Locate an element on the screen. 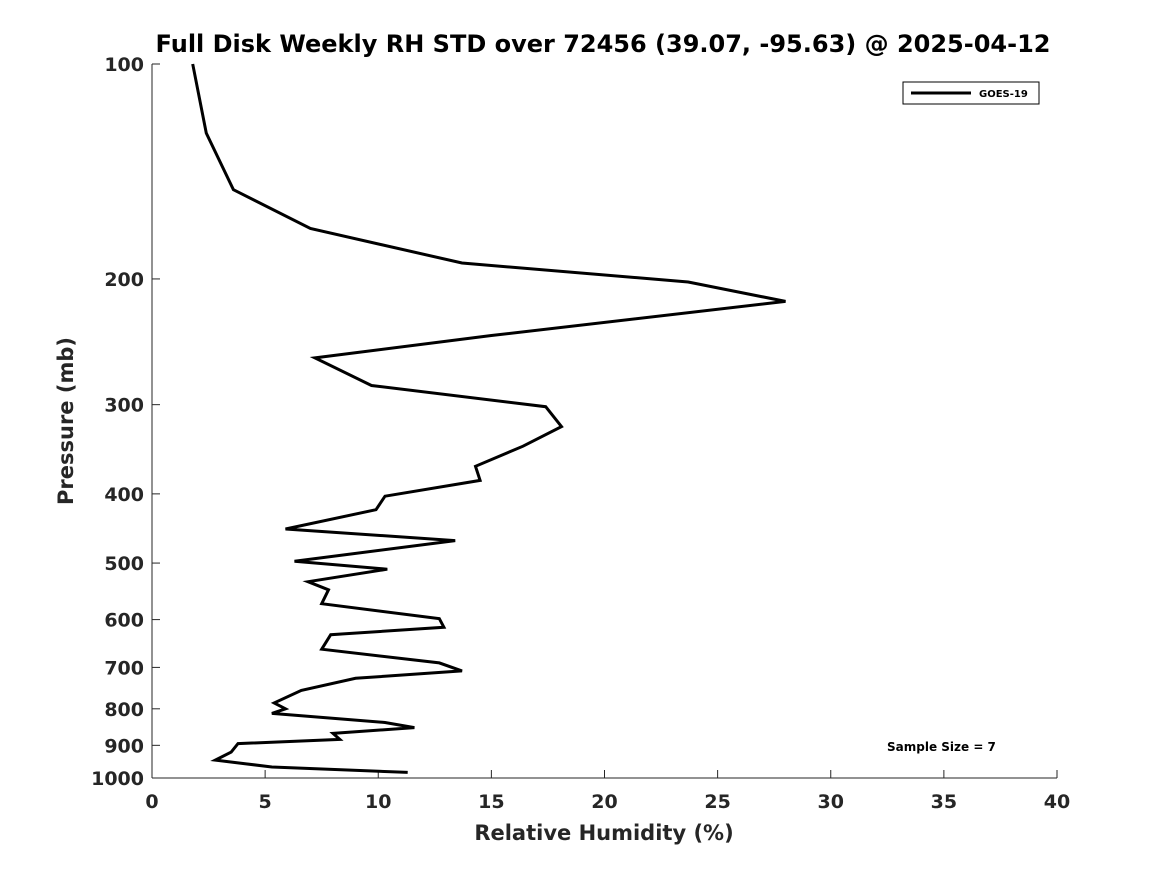 This screenshot has width=1167, height=875. x-tick-label: 40 is located at coordinates (1057, 802).